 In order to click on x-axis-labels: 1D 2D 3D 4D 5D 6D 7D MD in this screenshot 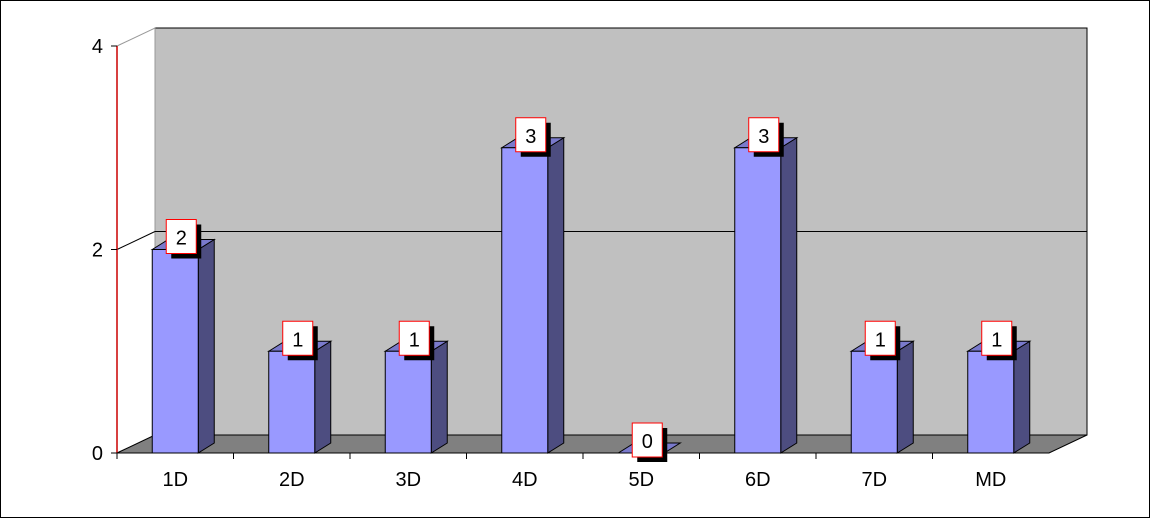, I will do `click(561, 472)`.